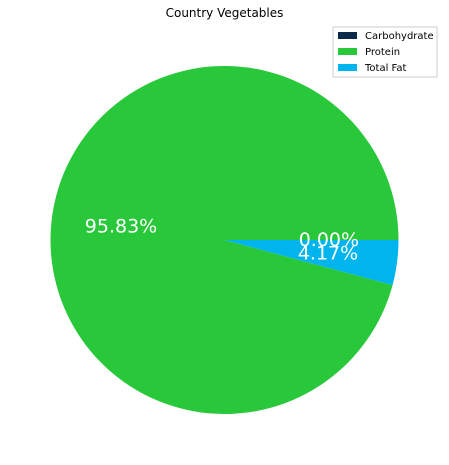 Image resolution: width=449 pixels, height=465 pixels. Describe the element at coordinates (382, 52) in the screenshot. I see `legend-label-protein: Protein` at that location.